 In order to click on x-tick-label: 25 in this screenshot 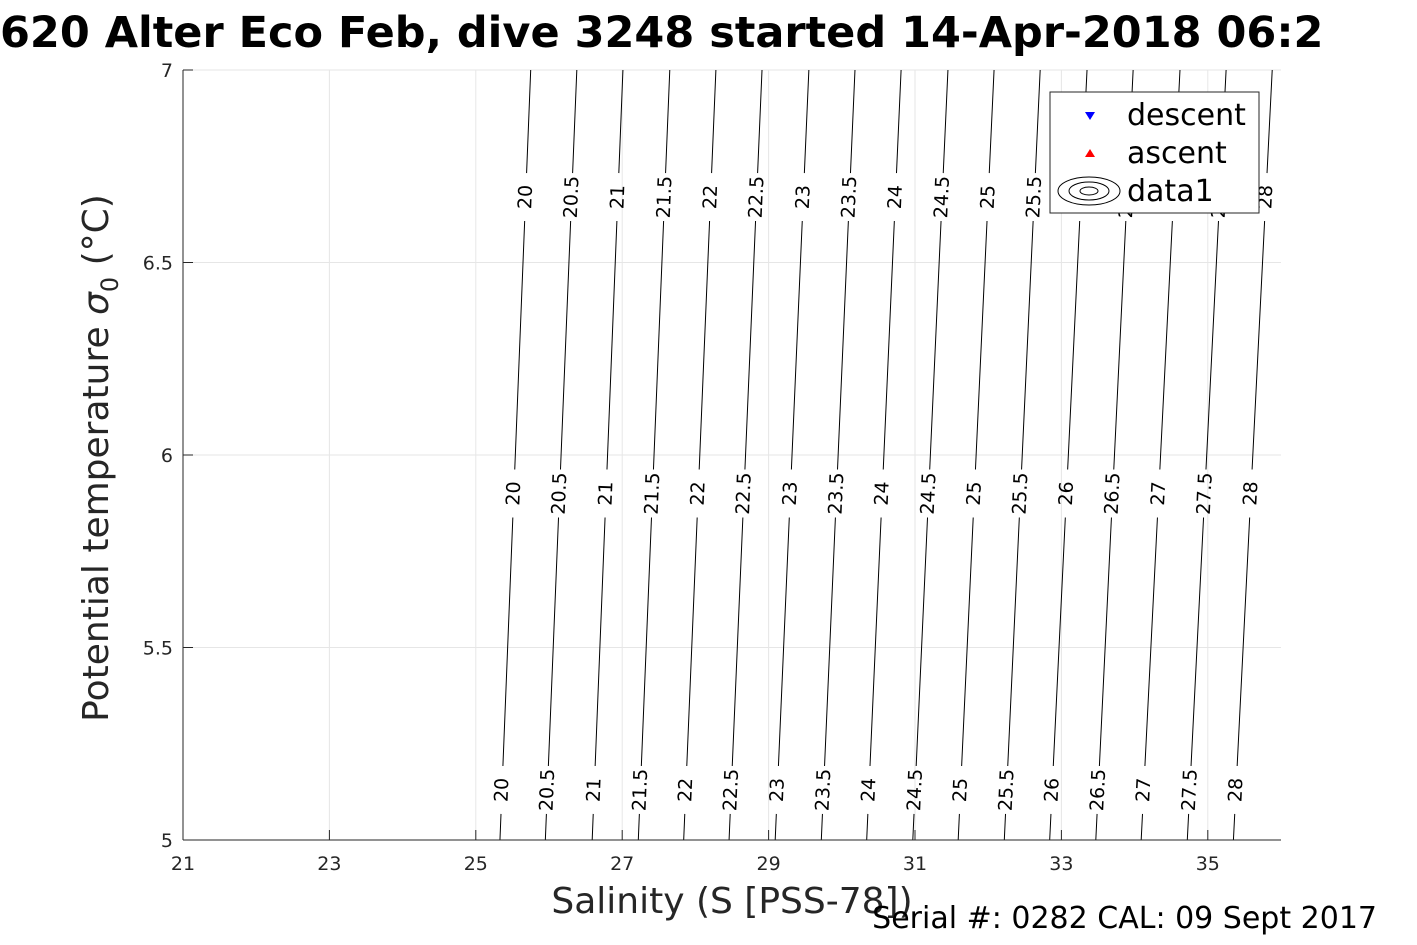, I will do `click(476, 864)`.